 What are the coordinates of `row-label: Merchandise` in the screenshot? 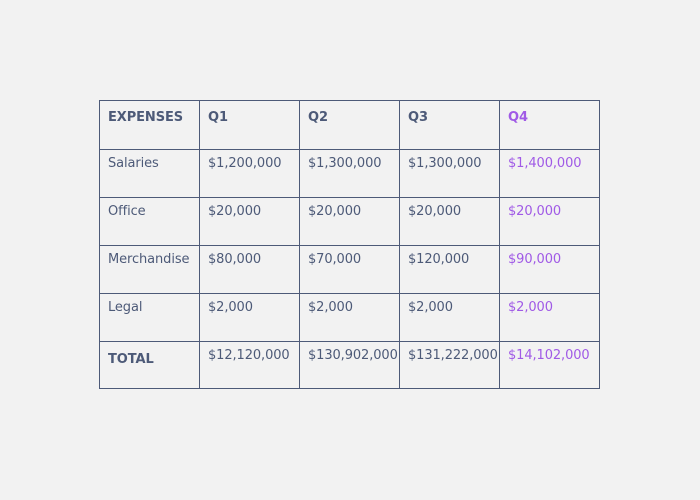 It's located at (149, 269).